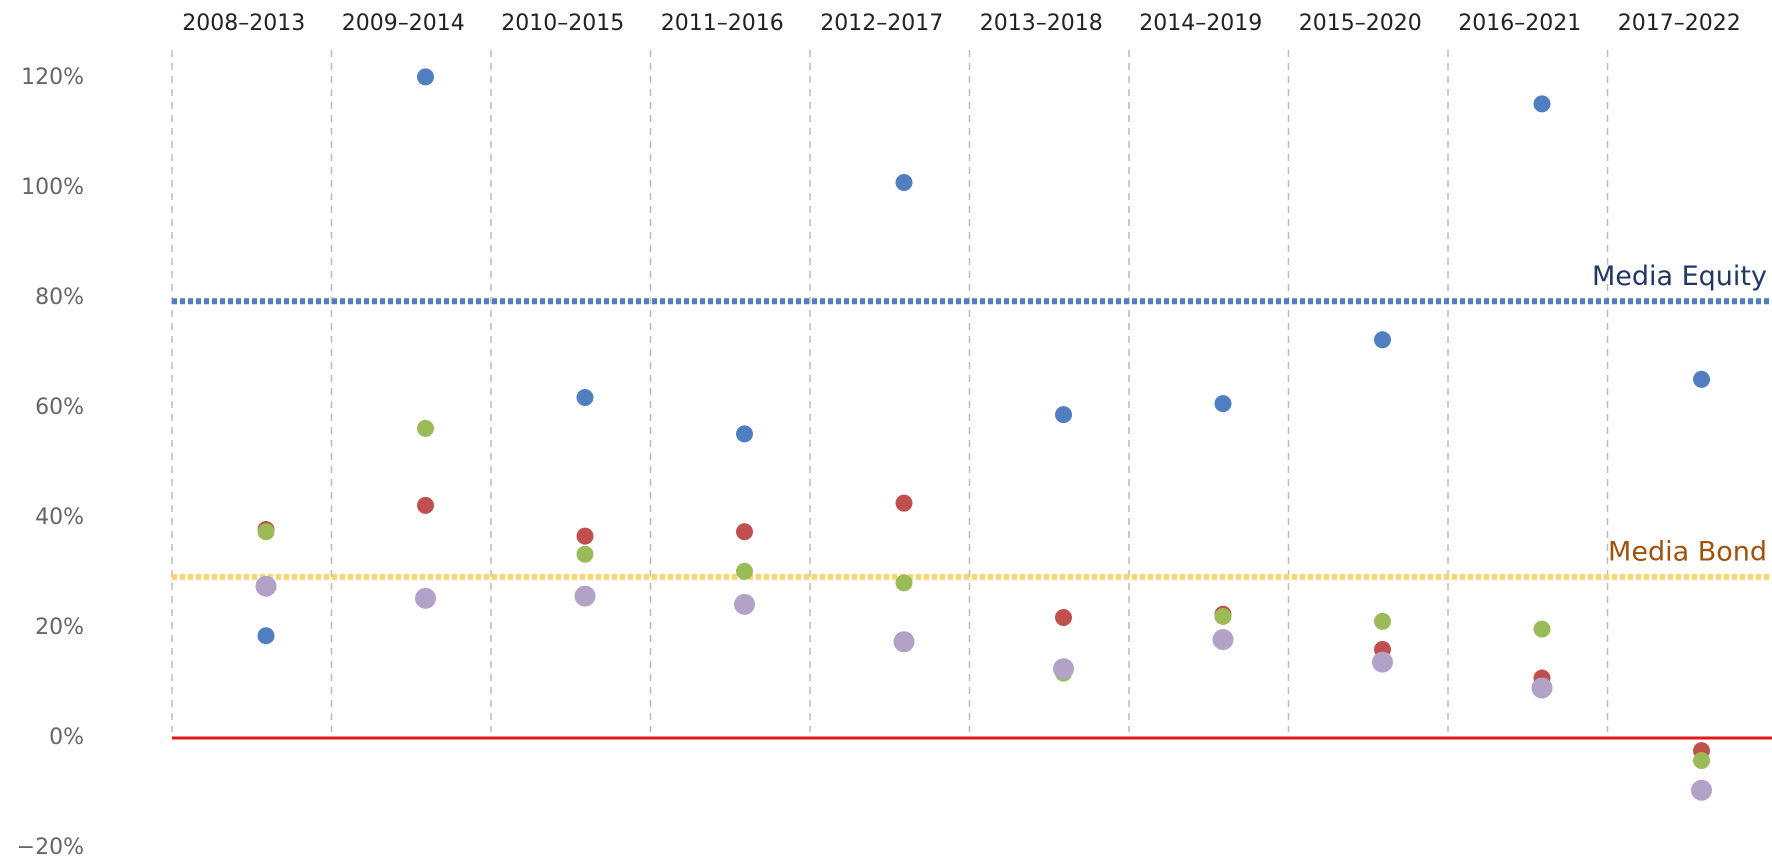 This screenshot has height=859, width=1772. Describe the element at coordinates (1679, 23) in the screenshot. I see `x-tick-label: 2017–2022` at that location.